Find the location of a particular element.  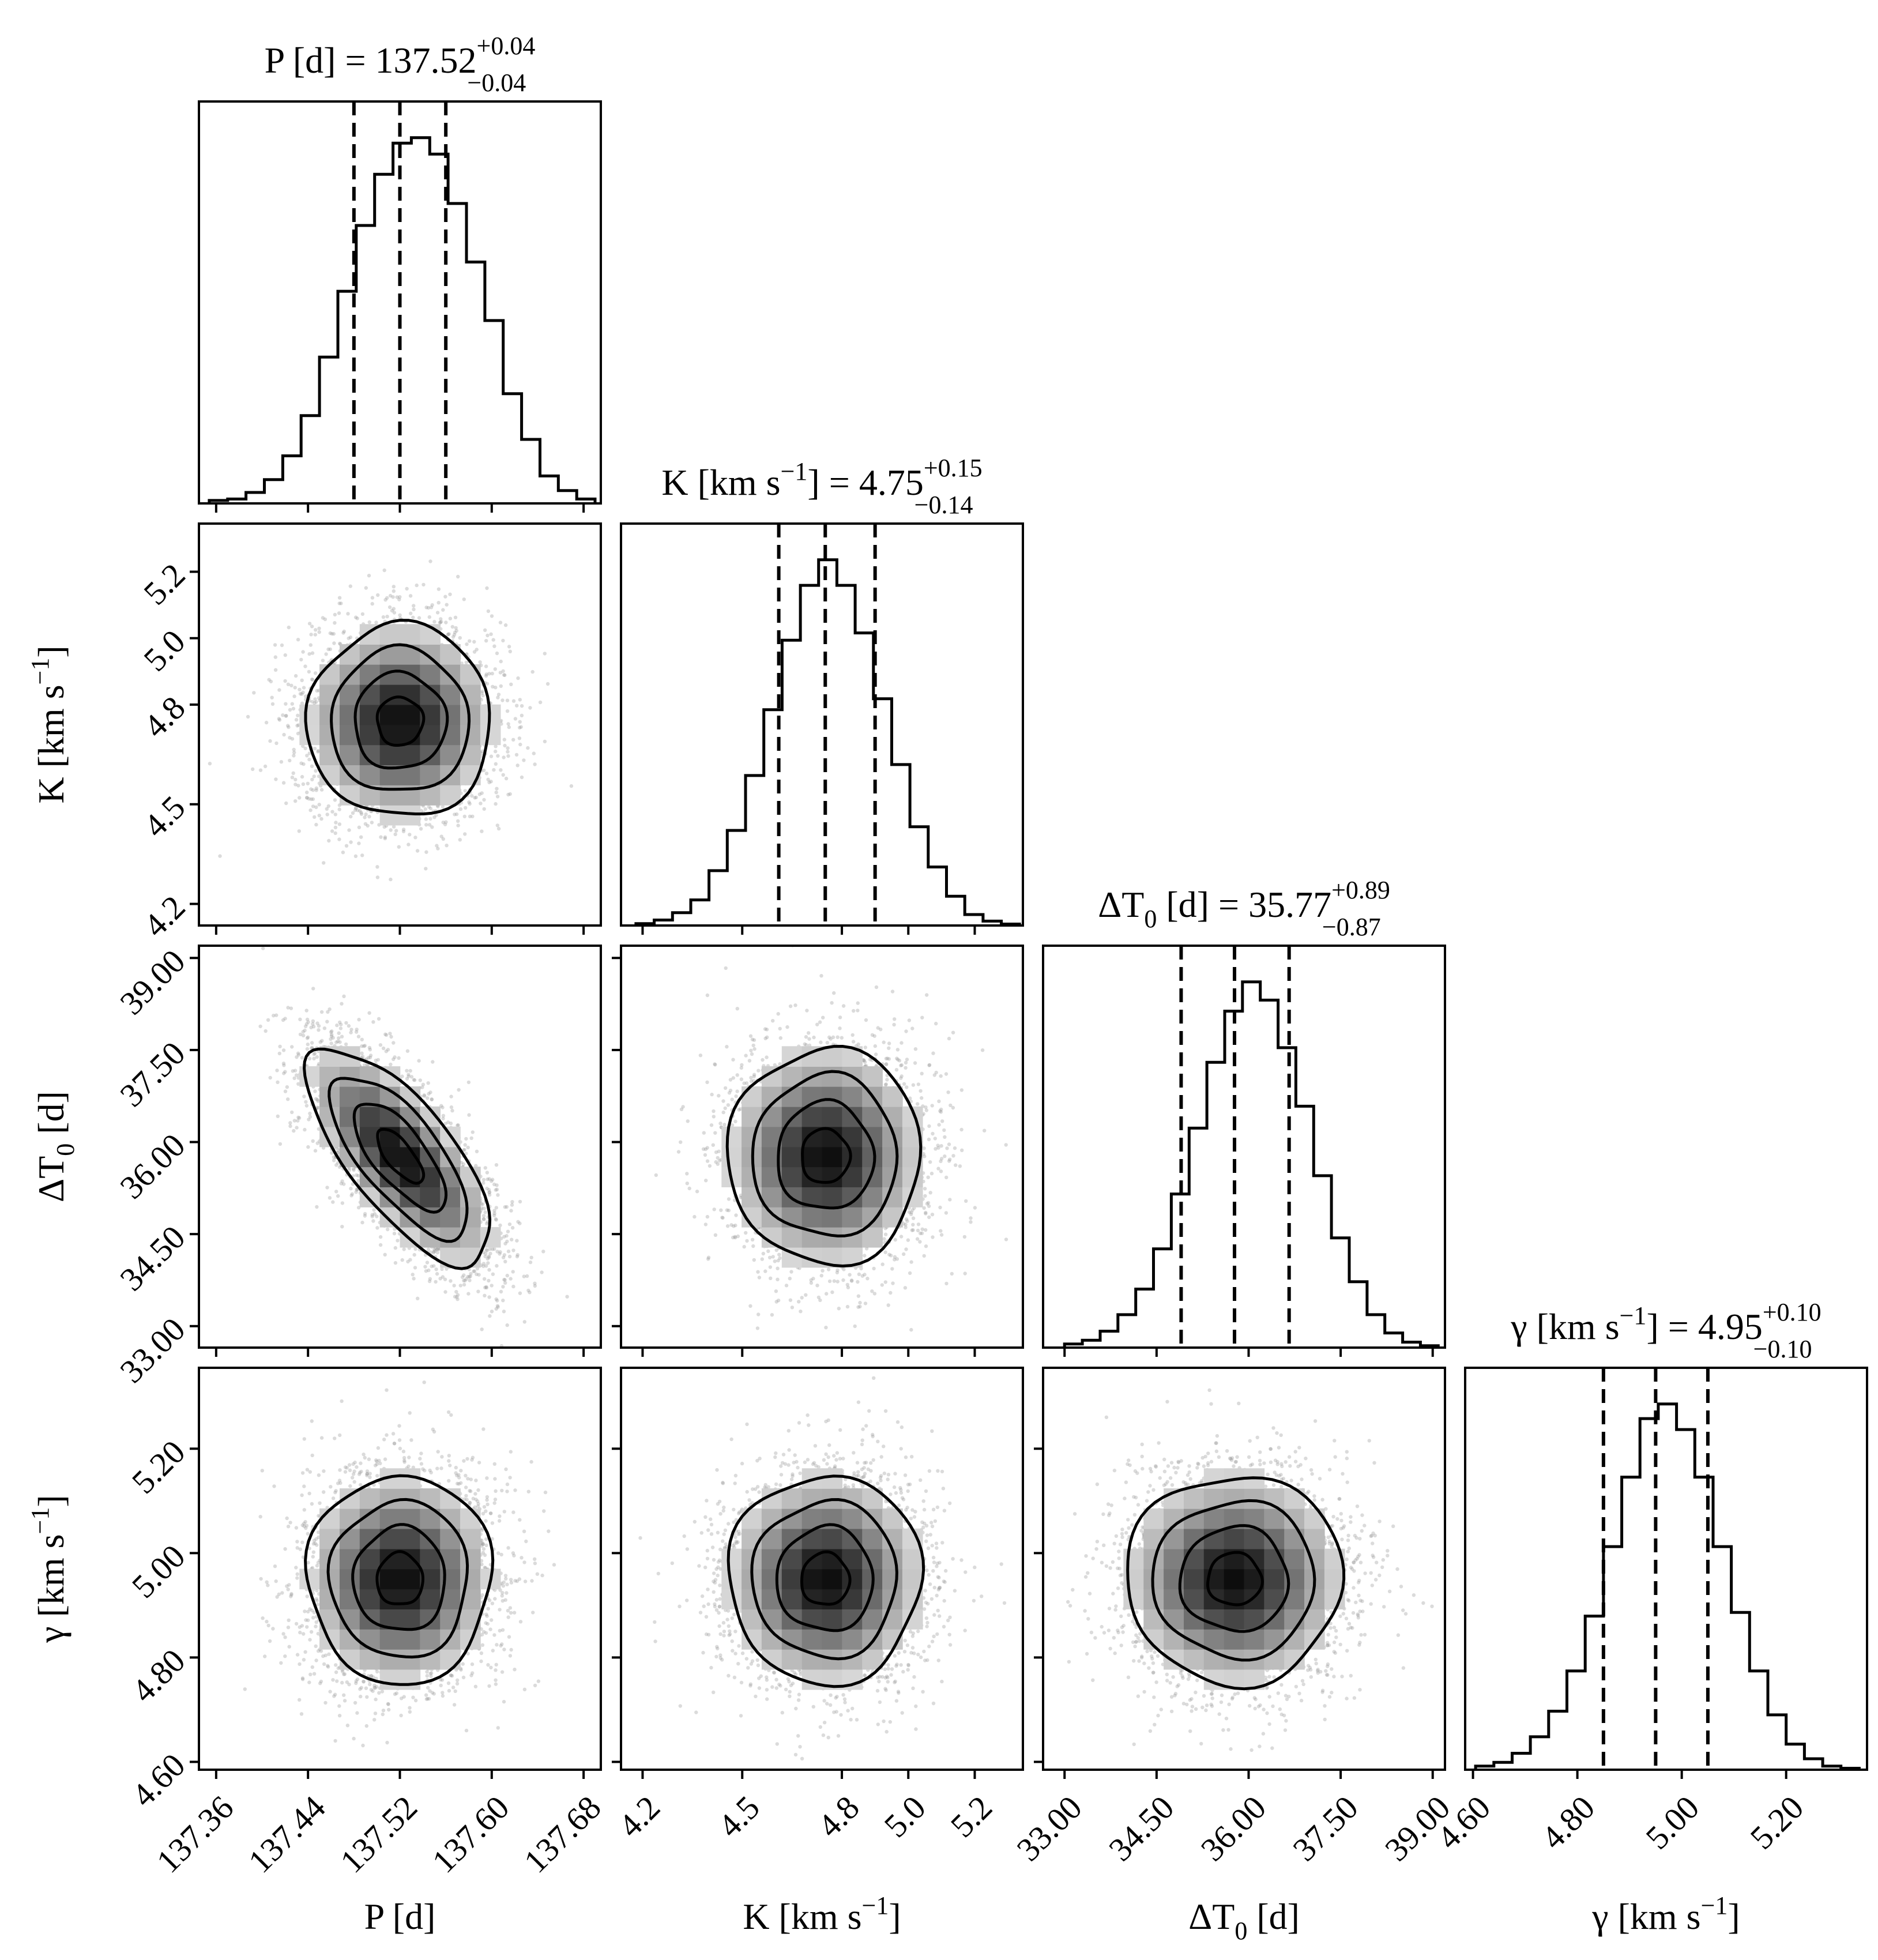

x-axis-label-gamma: γ [km s−1] is located at coordinates (1665, 1914).